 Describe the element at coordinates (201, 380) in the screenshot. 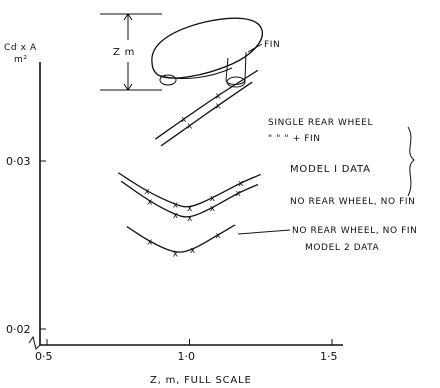

I see `x-axis-label: Z, m, FULL SCALE` at that location.